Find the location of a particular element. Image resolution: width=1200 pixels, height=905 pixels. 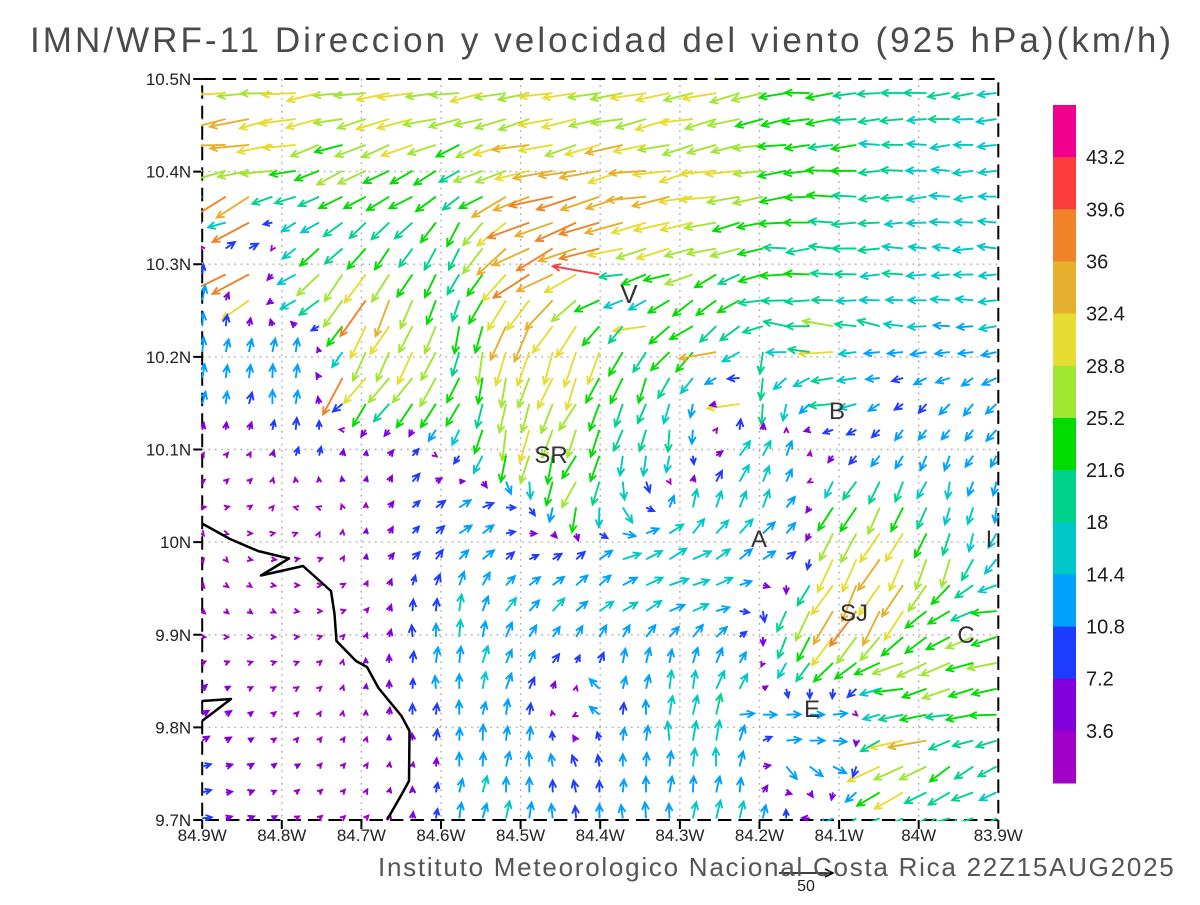

svg-text: 10.4N is located at coordinates (168, 172).